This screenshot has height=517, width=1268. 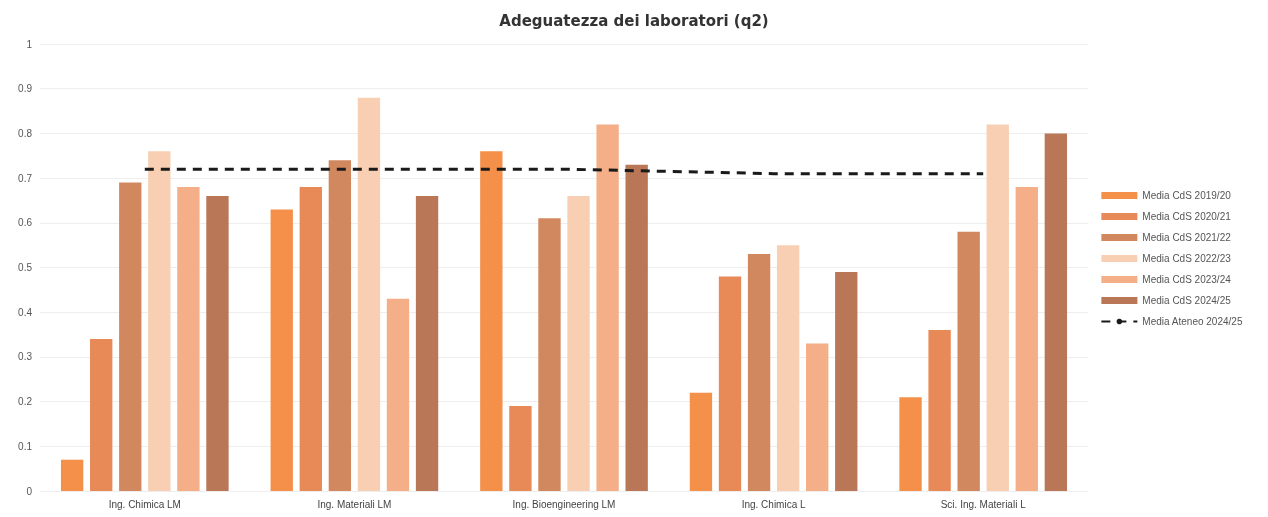 I want to click on legend-label: Media CdS 2022/23, so click(x=1187, y=258).